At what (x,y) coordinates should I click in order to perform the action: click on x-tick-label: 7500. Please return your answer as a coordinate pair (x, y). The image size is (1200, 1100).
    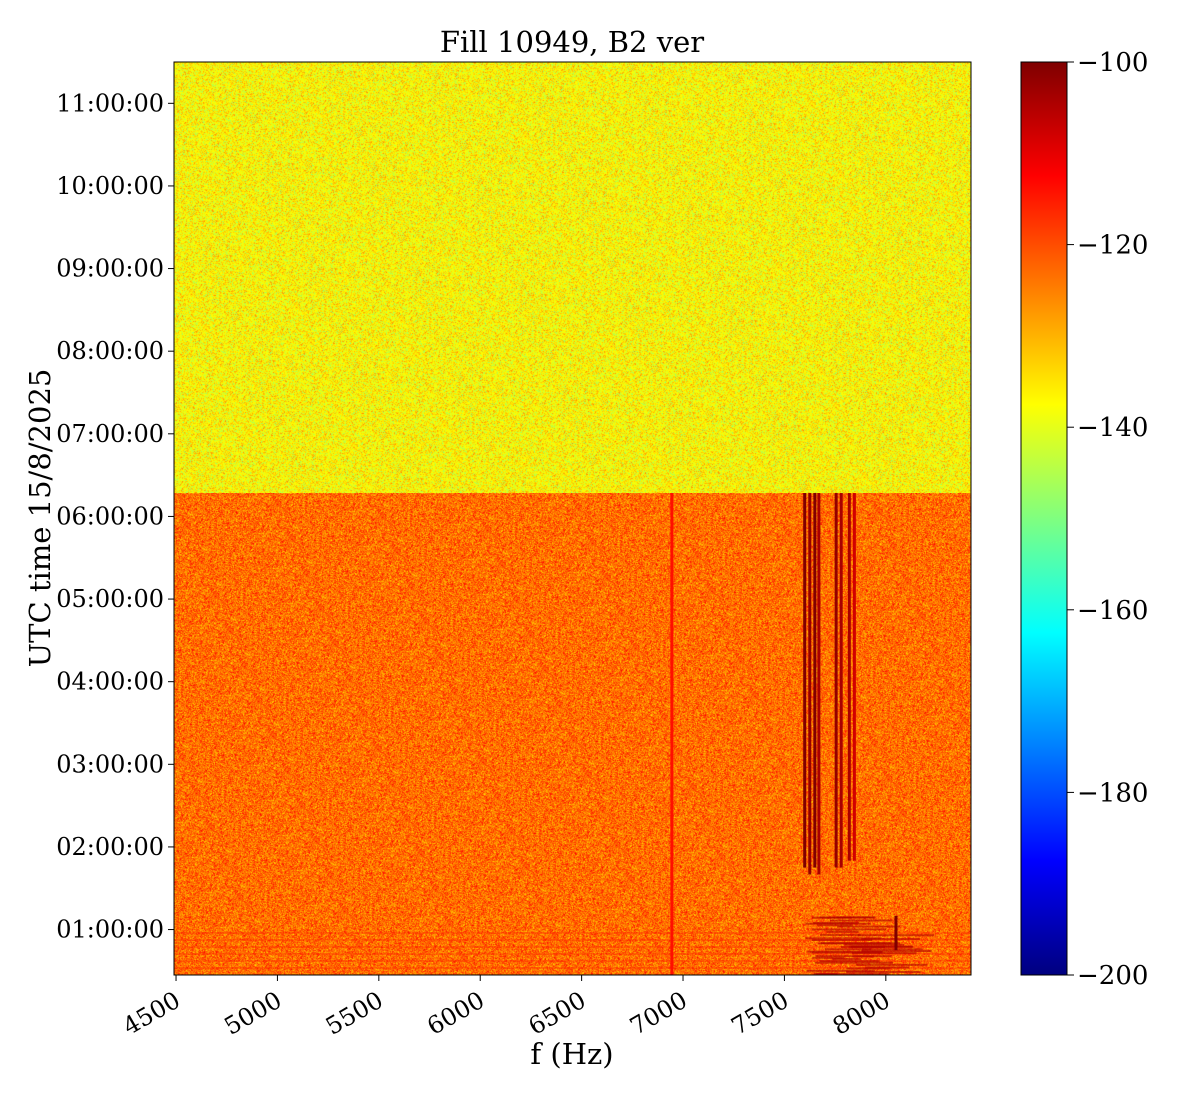
    Looking at the image, I should click on (760, 1013).